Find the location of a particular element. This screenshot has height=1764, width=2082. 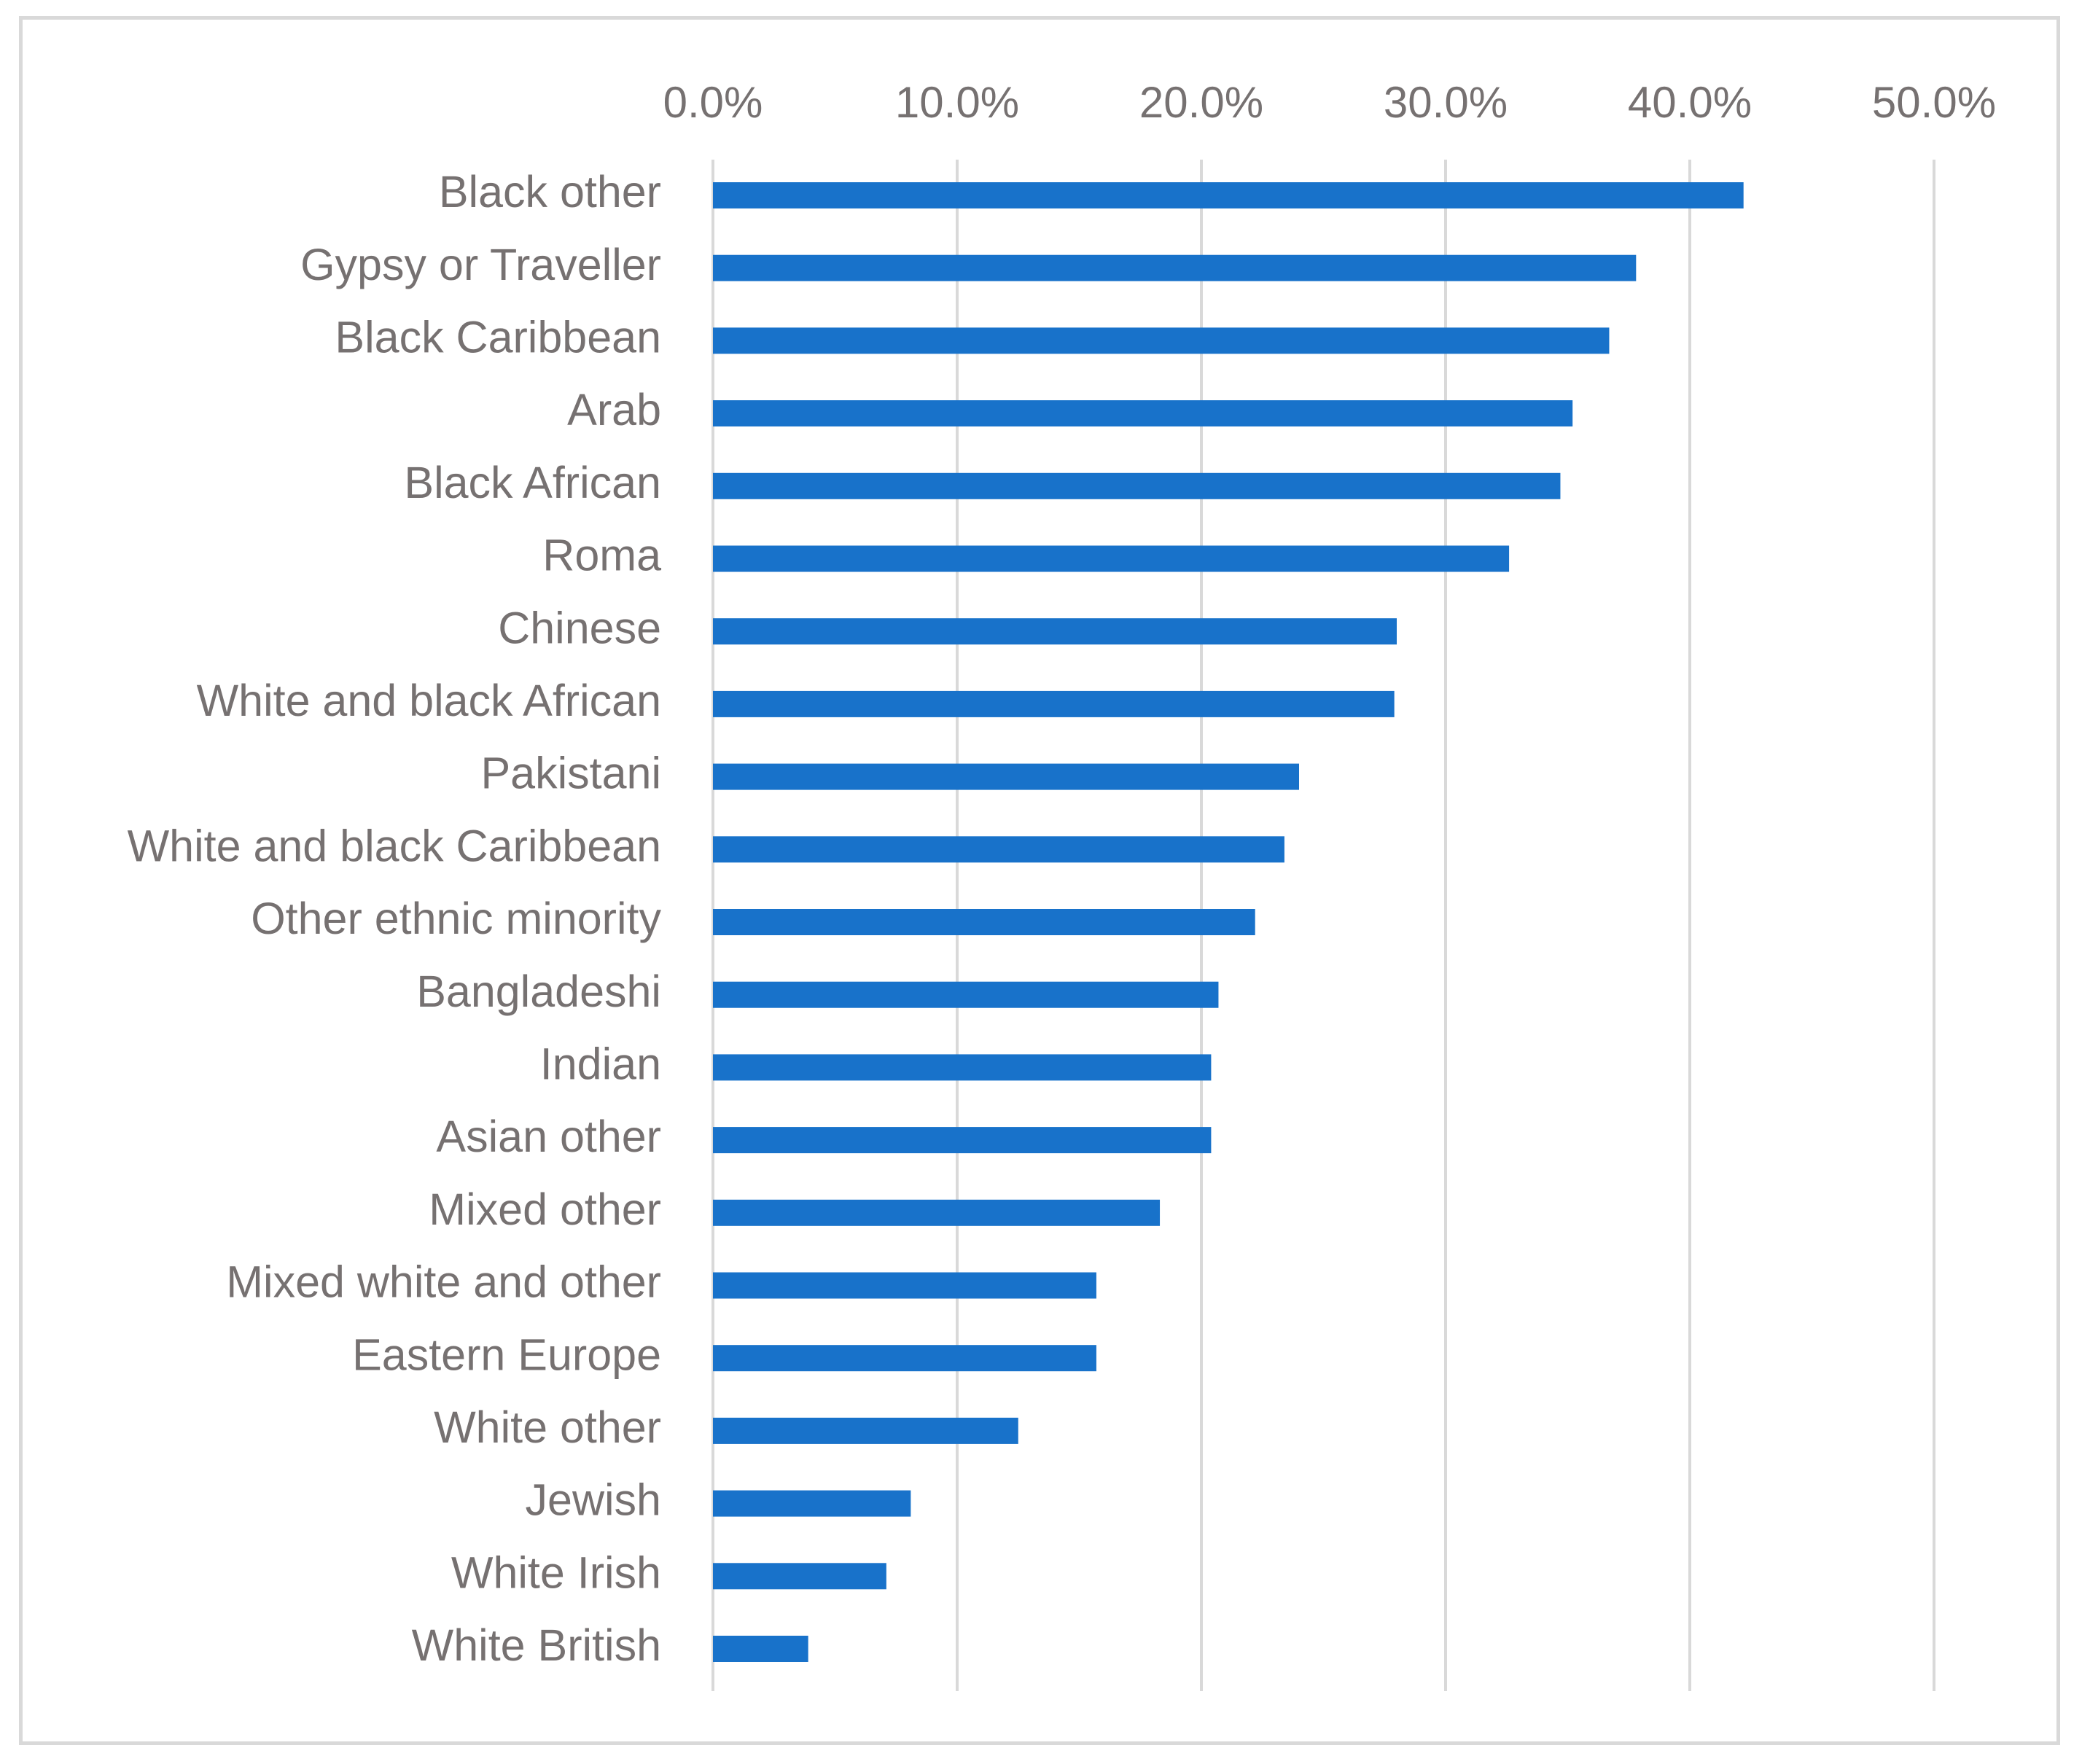

category-label: Bangladeshi is located at coordinates (538, 991).